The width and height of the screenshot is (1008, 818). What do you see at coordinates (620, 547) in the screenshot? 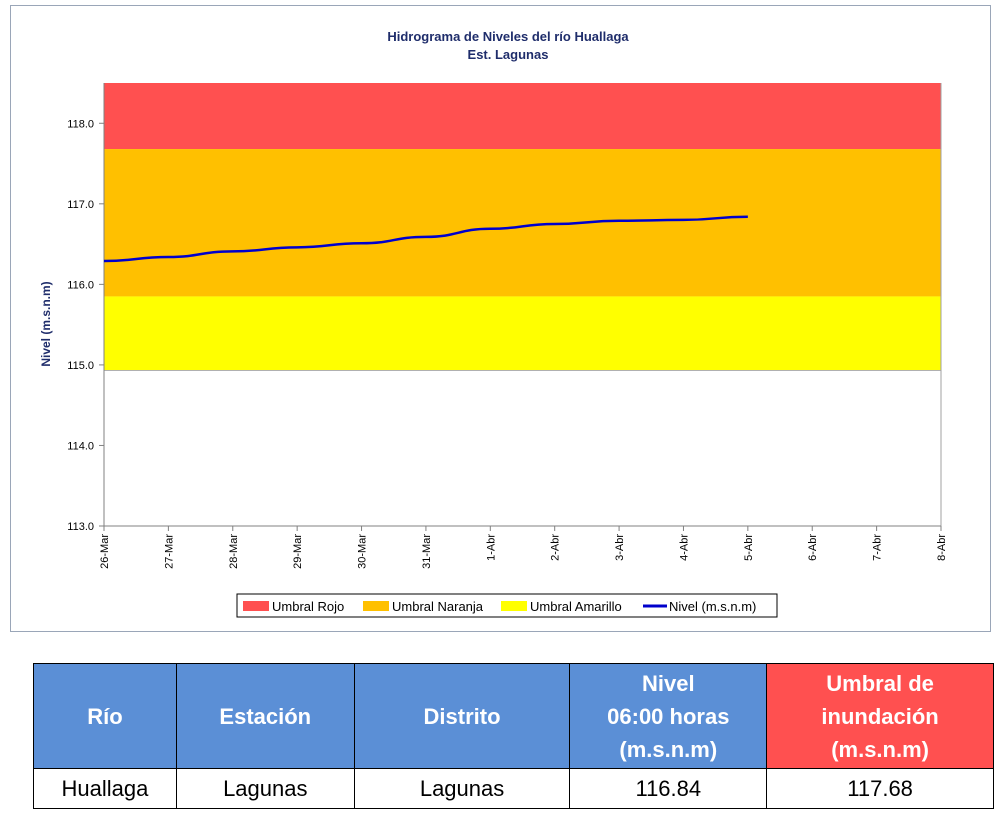
I see `x-tick-label: 3-Abr` at bounding box center [620, 547].